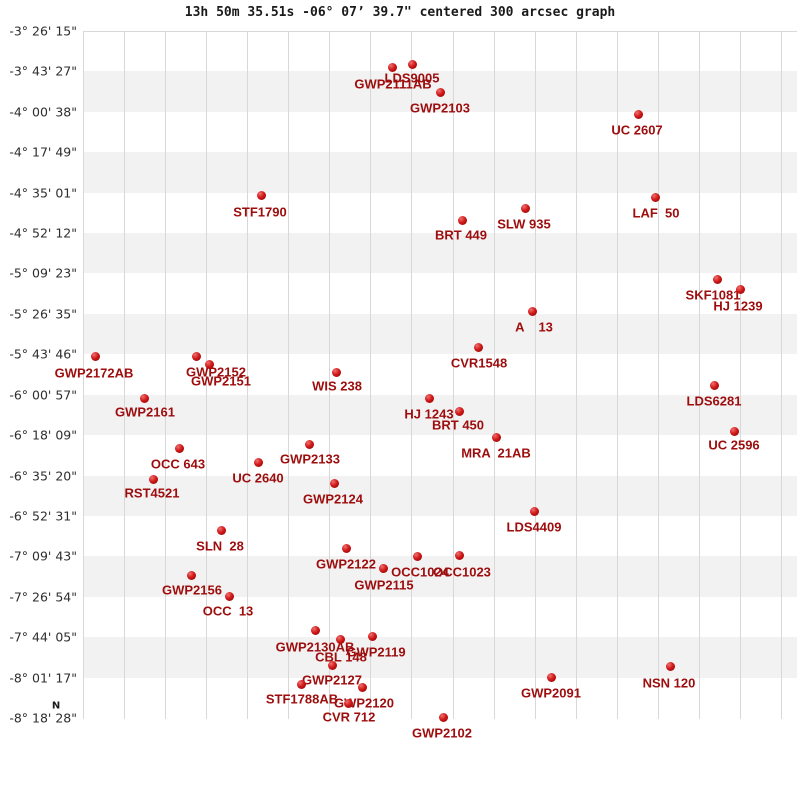 The image size is (800, 800). Describe the element at coordinates (524, 224) in the screenshot. I see `star-label: SLW 935` at that location.